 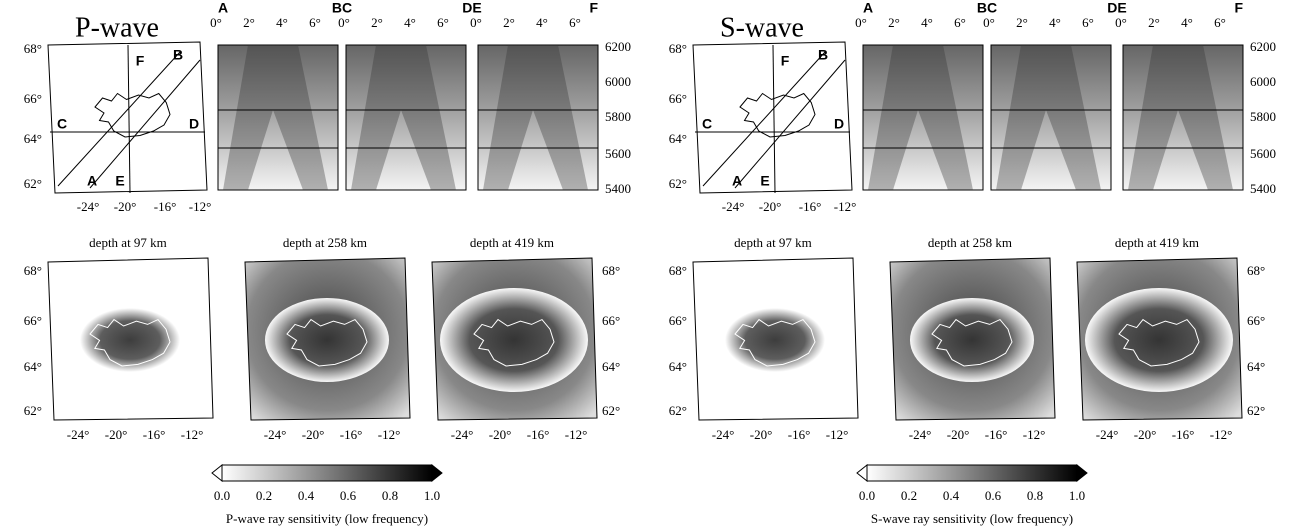 I want to click on colorbar-tick-label: 0.4, so click(x=951, y=495).